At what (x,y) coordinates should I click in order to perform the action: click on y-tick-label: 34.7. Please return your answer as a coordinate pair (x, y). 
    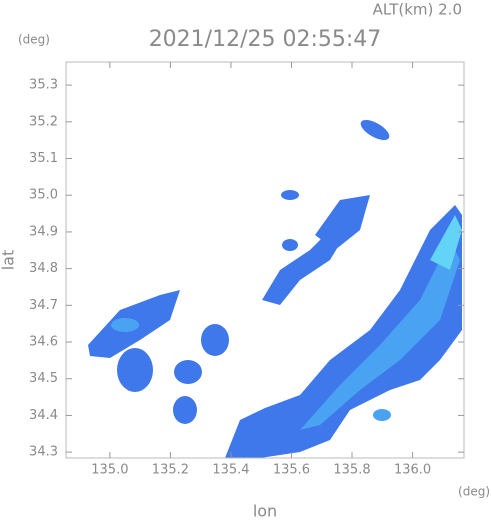
    Looking at the image, I should click on (43, 305).